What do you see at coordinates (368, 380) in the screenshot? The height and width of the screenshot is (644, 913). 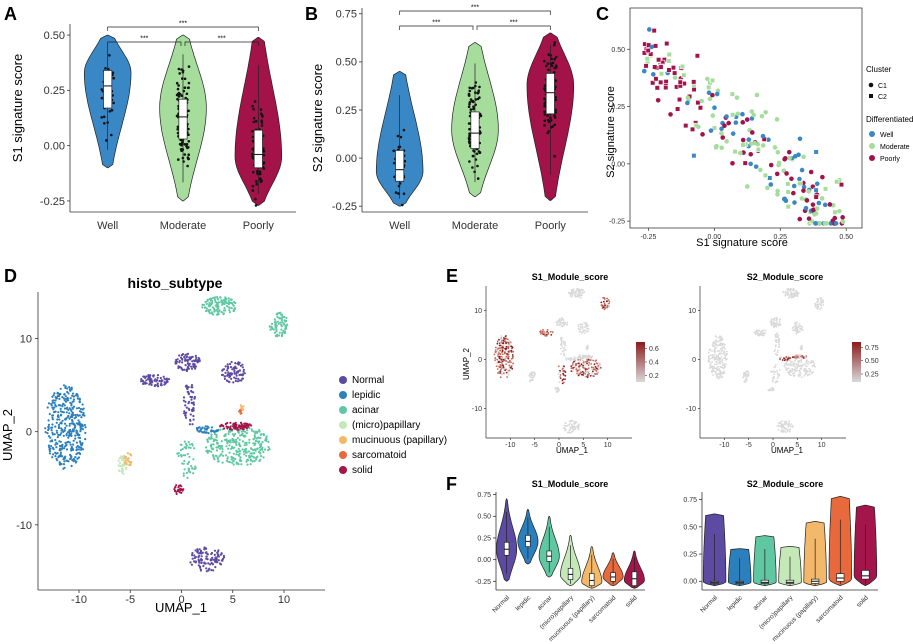 I see `panel-d-legend-normal: Normal` at bounding box center [368, 380].